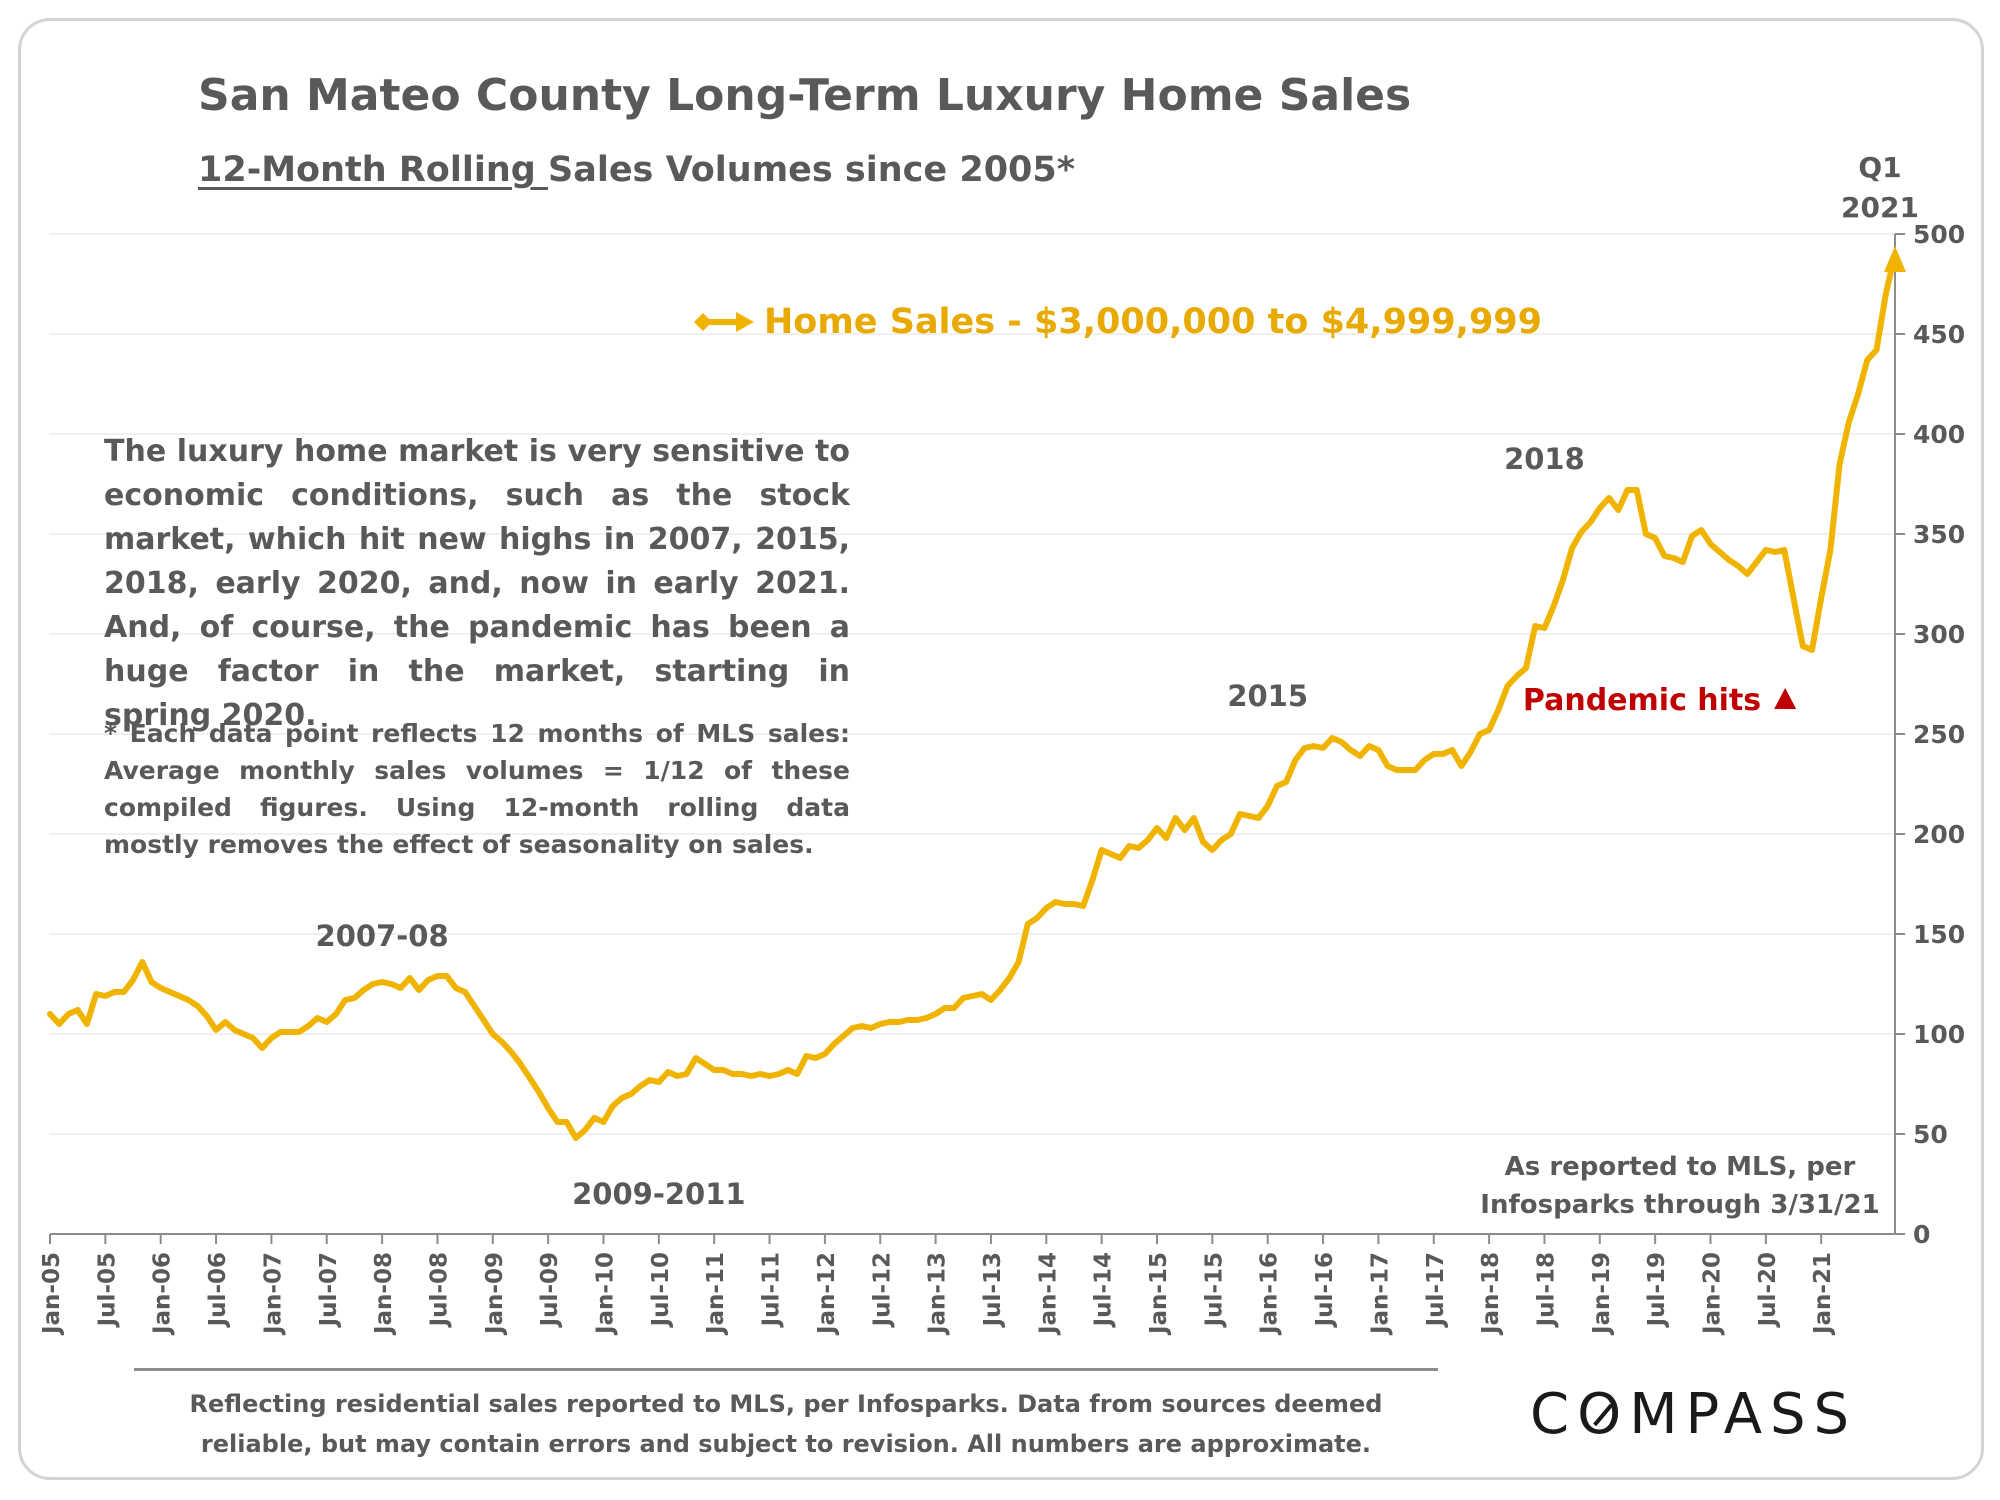  Describe the element at coordinates (1104, 1290) in the screenshot. I see `x-tick-label: Jul-14` at that location.